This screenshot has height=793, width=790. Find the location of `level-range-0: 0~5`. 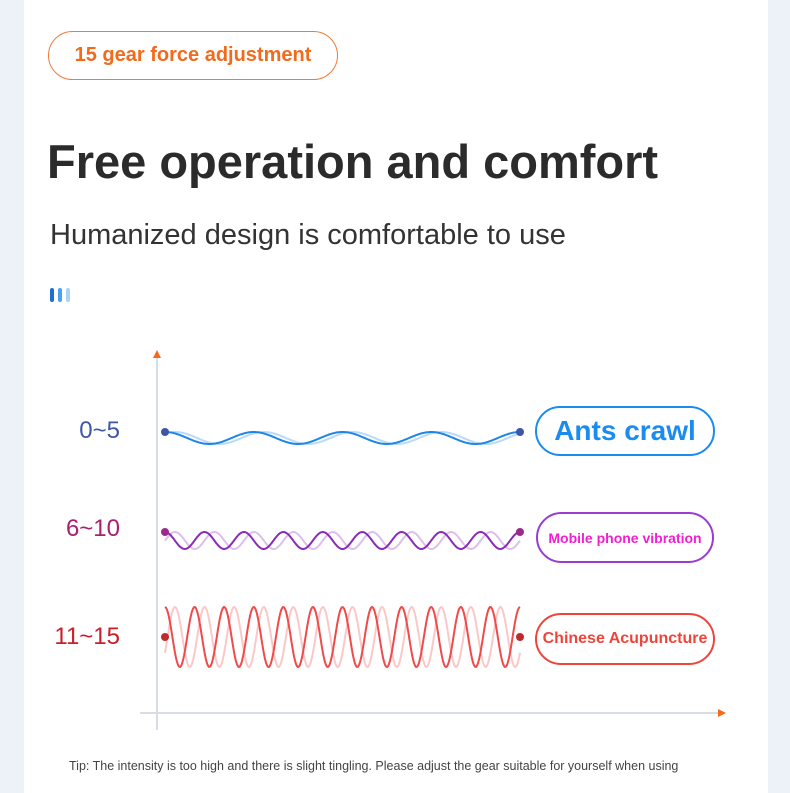

level-range-0: 0~5 is located at coordinates (99, 430).